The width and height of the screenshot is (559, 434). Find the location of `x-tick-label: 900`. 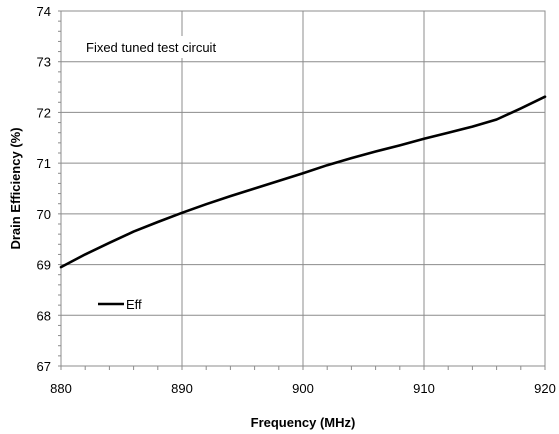

x-tick-label: 900 is located at coordinates (303, 388).